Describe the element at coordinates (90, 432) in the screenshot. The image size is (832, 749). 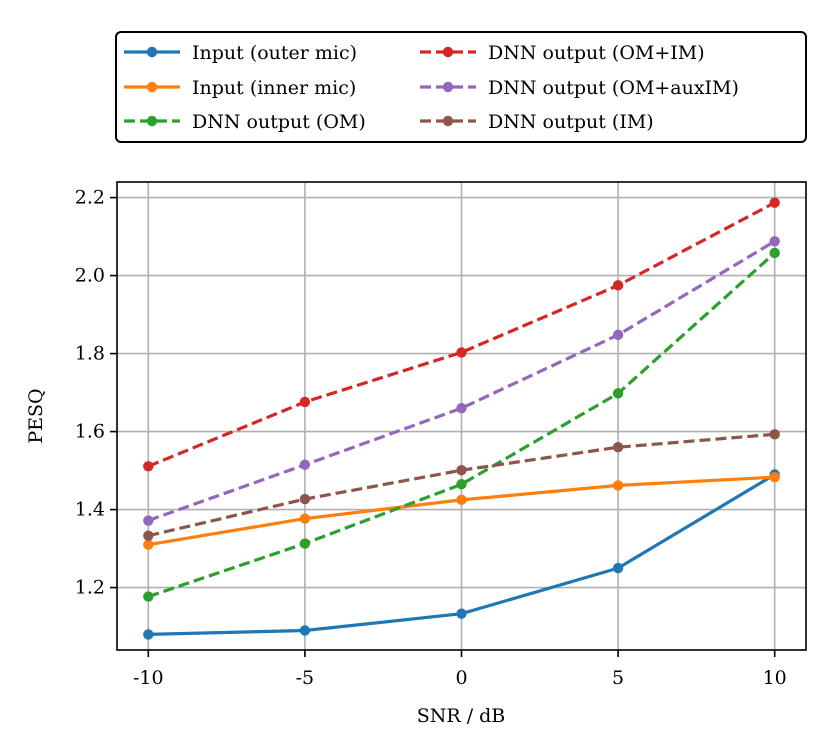
I see `y-tick-label: 1.6` at that location.